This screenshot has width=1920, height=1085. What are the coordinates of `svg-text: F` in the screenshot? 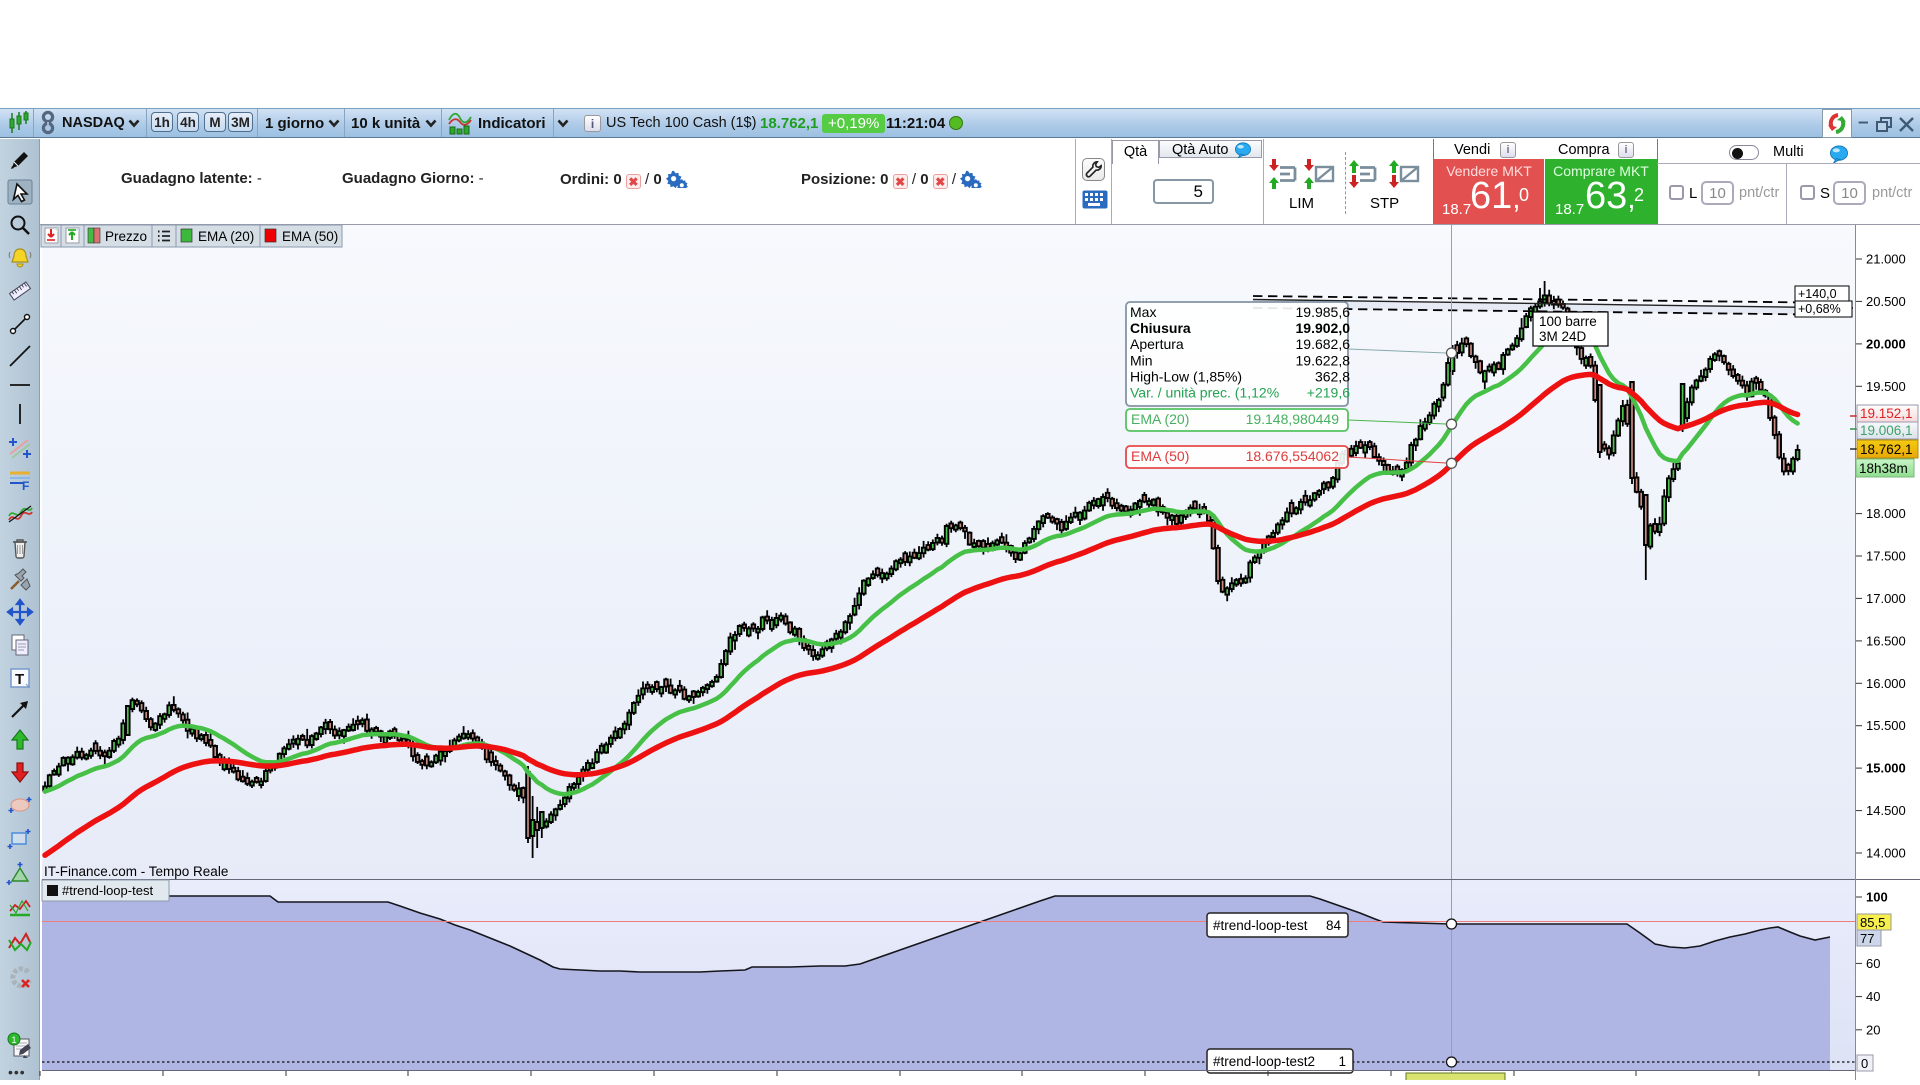 It's located at (25, 486).